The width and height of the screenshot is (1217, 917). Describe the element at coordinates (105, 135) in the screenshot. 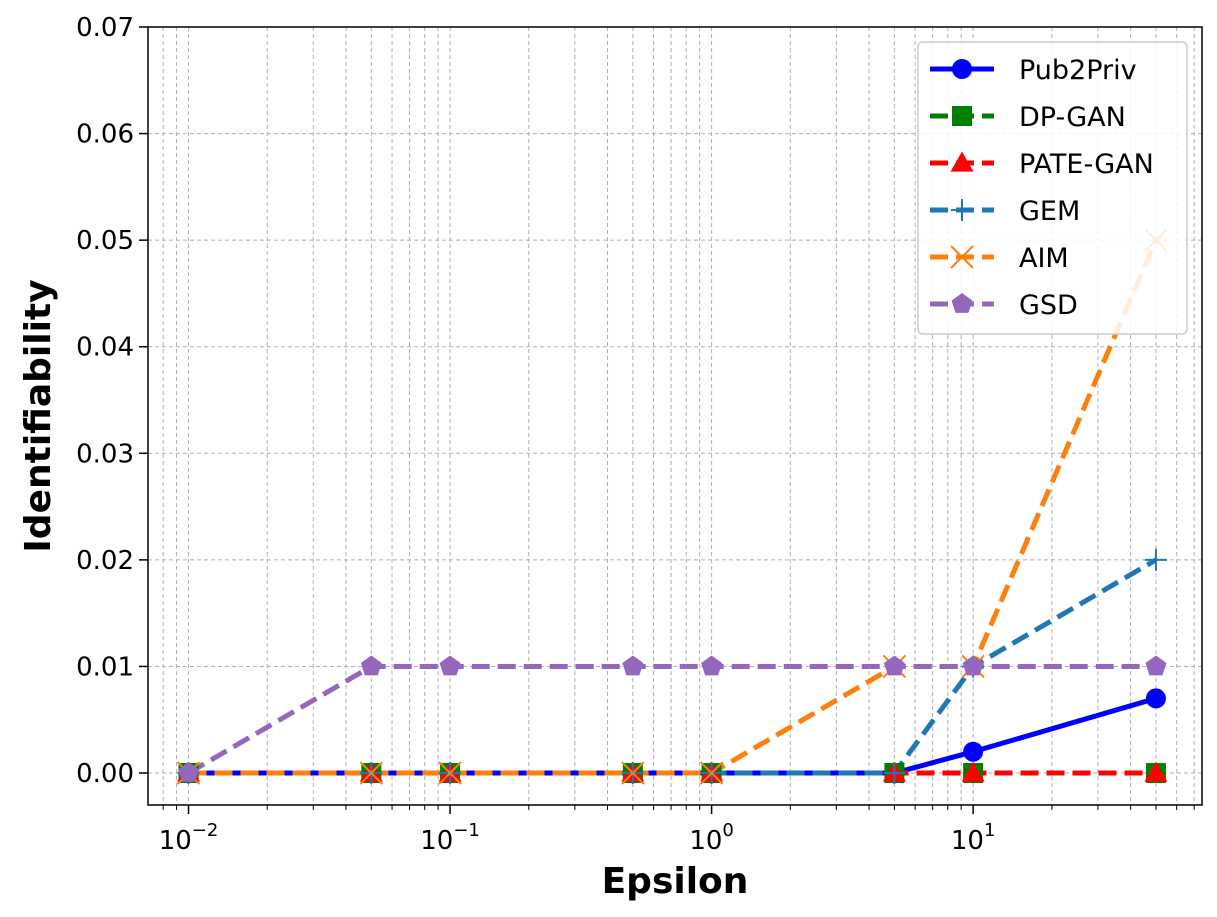

I see `y-tick-label: 0.06` at that location.